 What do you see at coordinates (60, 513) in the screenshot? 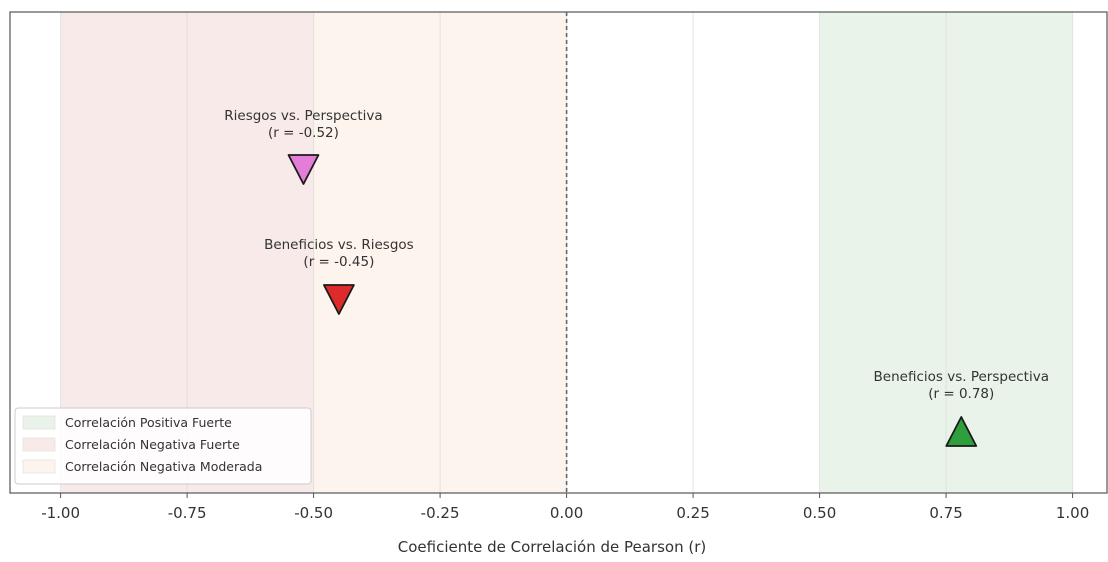
I see `x-tick-label: -1.00` at bounding box center [60, 513].